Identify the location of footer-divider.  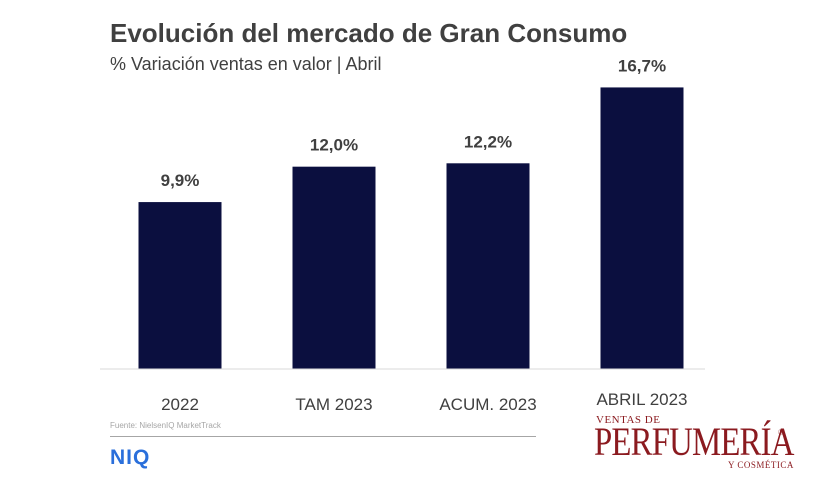
(323, 436).